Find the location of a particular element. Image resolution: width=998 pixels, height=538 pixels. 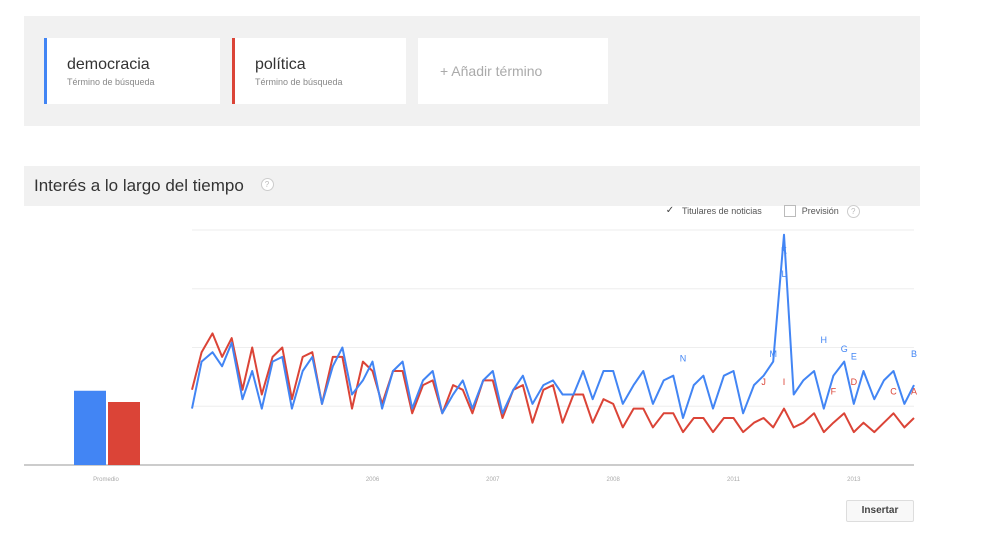

section-title-text: Interés a lo largo del tiempo is located at coordinates (139, 185).